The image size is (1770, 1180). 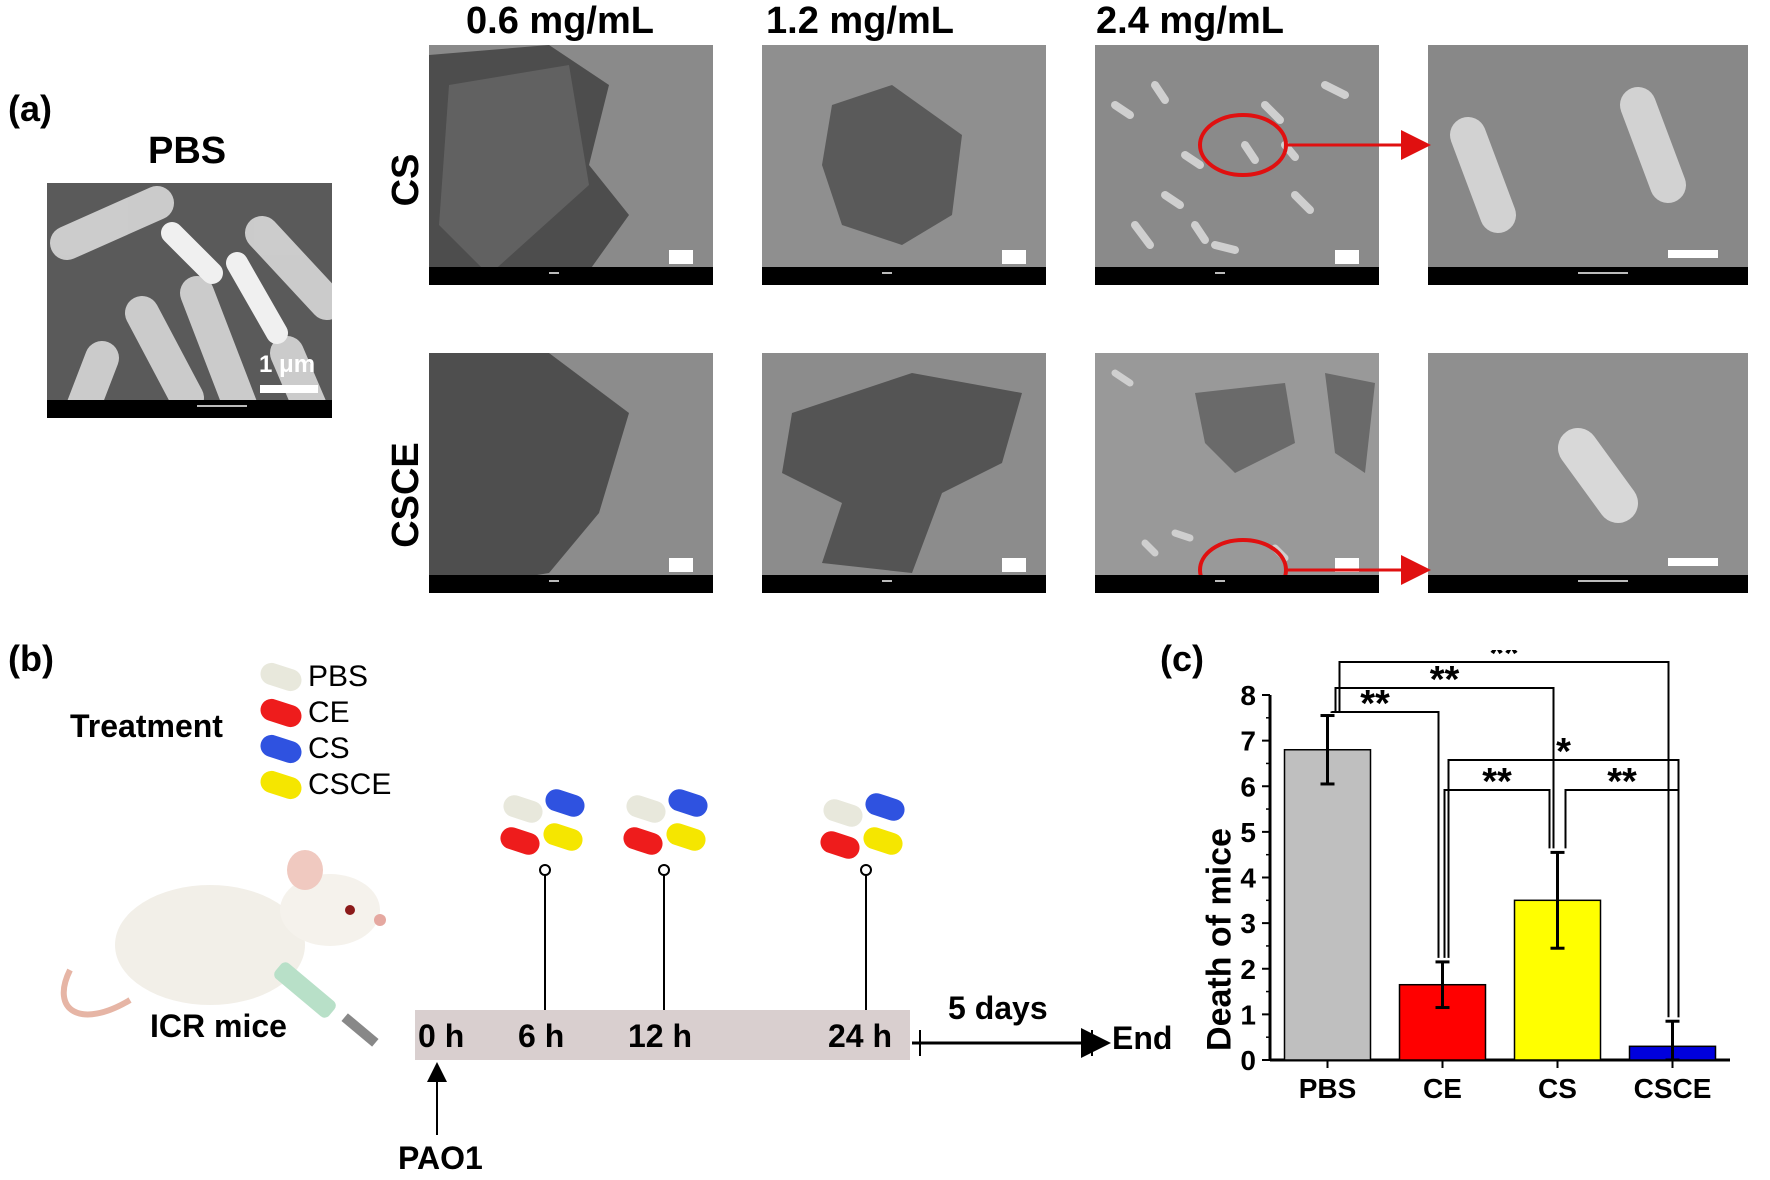 What do you see at coordinates (281, 677) in the screenshot?
I see `pbs-pill-icon` at bounding box center [281, 677].